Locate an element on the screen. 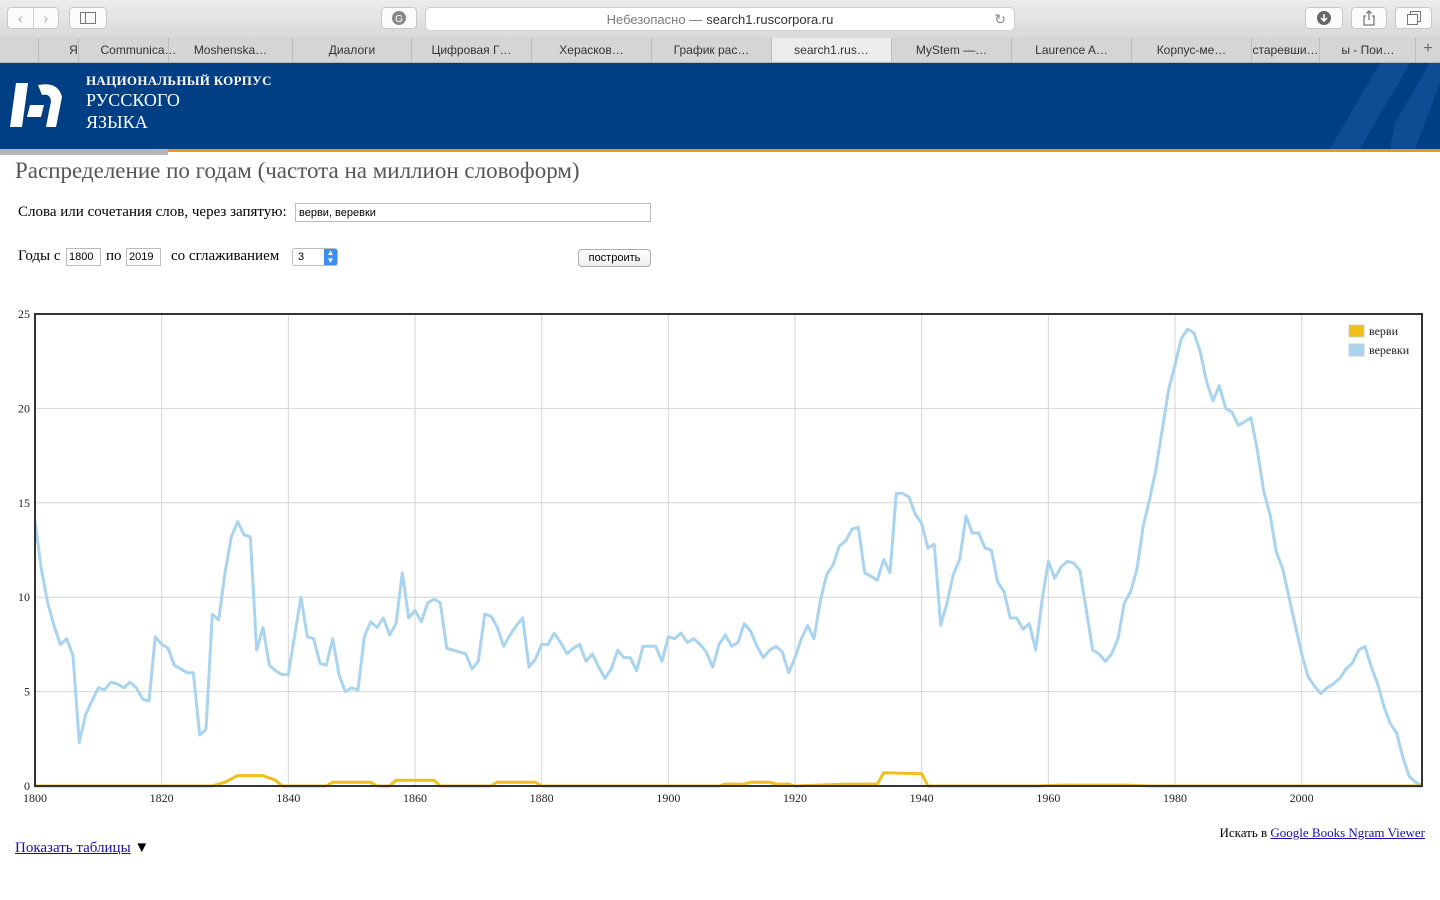  x-tick-label: 1940 is located at coordinates (922, 798).